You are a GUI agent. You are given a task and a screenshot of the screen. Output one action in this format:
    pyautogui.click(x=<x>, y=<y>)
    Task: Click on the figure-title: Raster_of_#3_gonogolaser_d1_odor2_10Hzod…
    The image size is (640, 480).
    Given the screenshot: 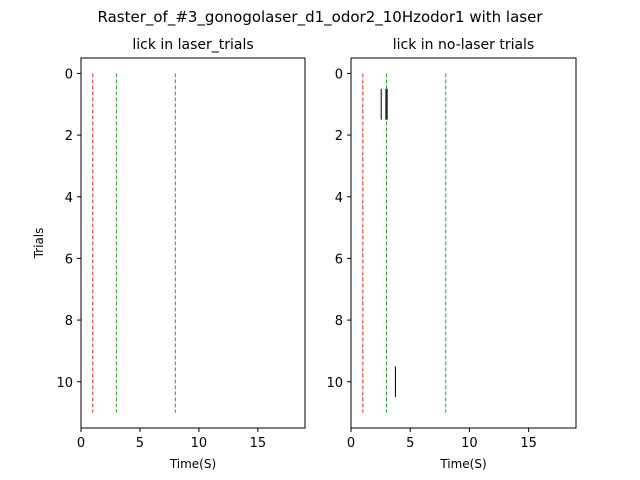 What is the action you would take?
    pyautogui.click(x=320, y=17)
    